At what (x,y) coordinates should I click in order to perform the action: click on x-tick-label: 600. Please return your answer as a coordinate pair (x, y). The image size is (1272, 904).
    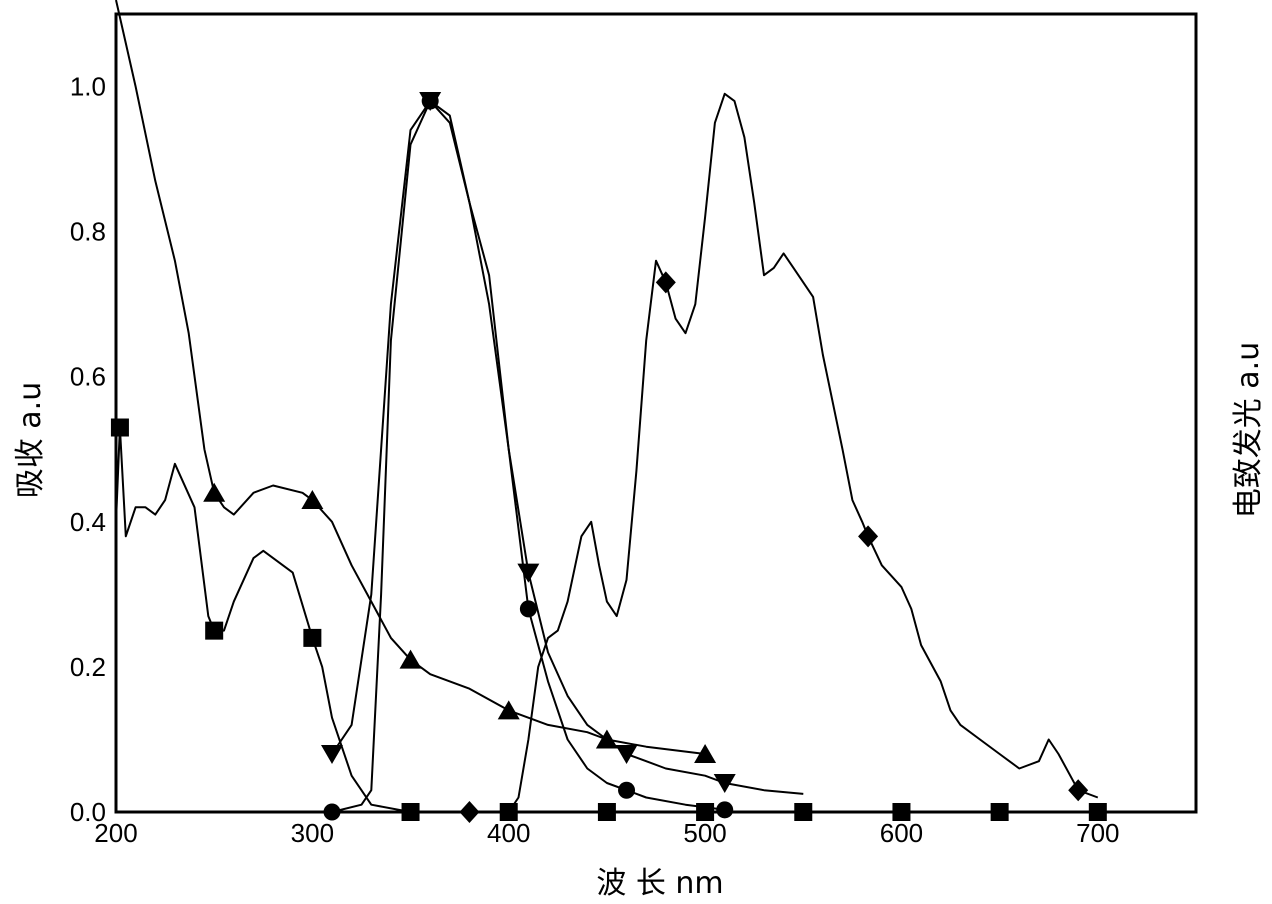
    Looking at the image, I should click on (901, 833).